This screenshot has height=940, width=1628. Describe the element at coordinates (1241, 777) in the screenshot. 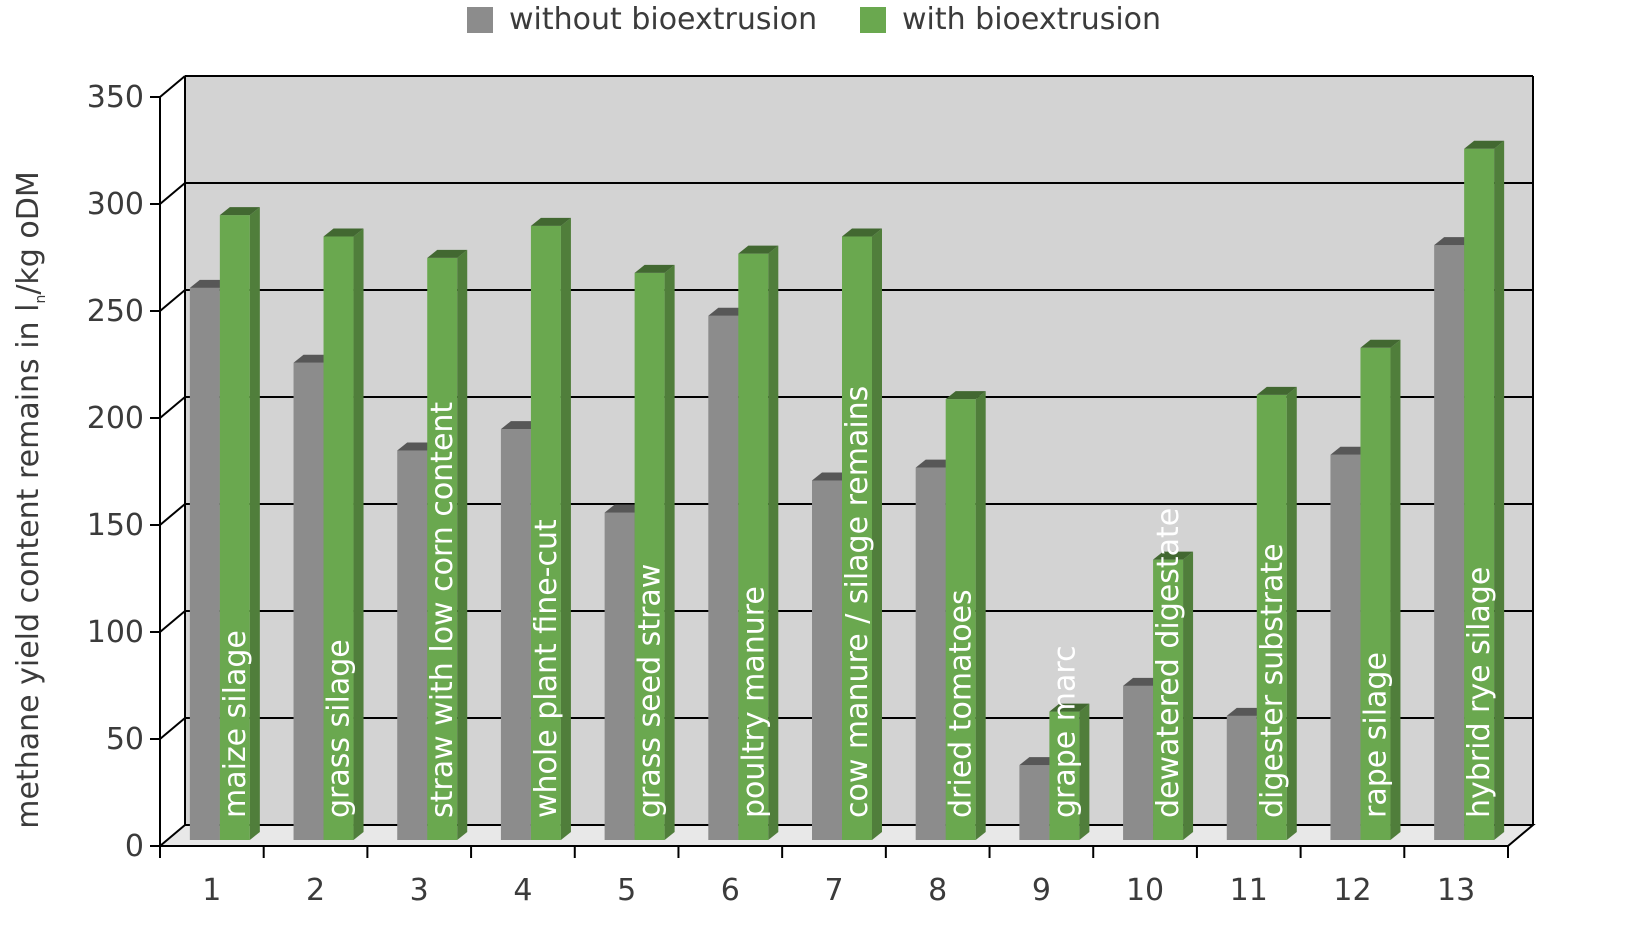

I see `bar-without-11-front` at that location.